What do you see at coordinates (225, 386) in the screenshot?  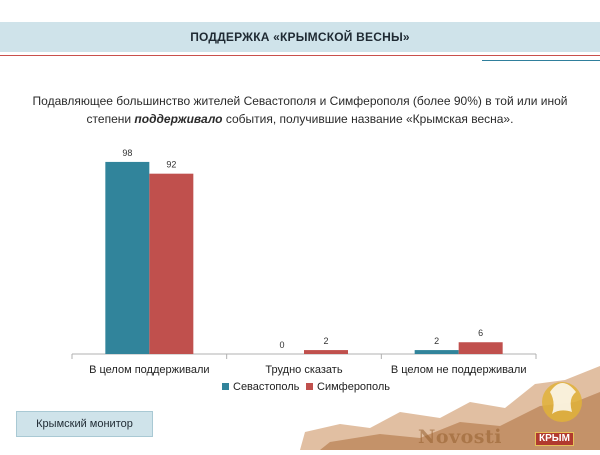 I see `legend-swatch-sevastopol` at bounding box center [225, 386].